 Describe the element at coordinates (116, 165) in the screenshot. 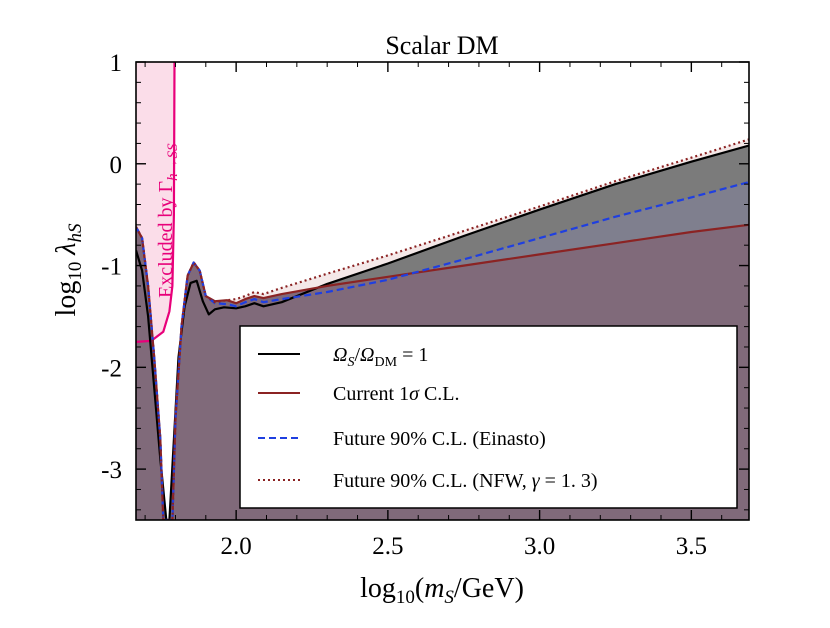

I see `y-tick-label: 0` at that location.